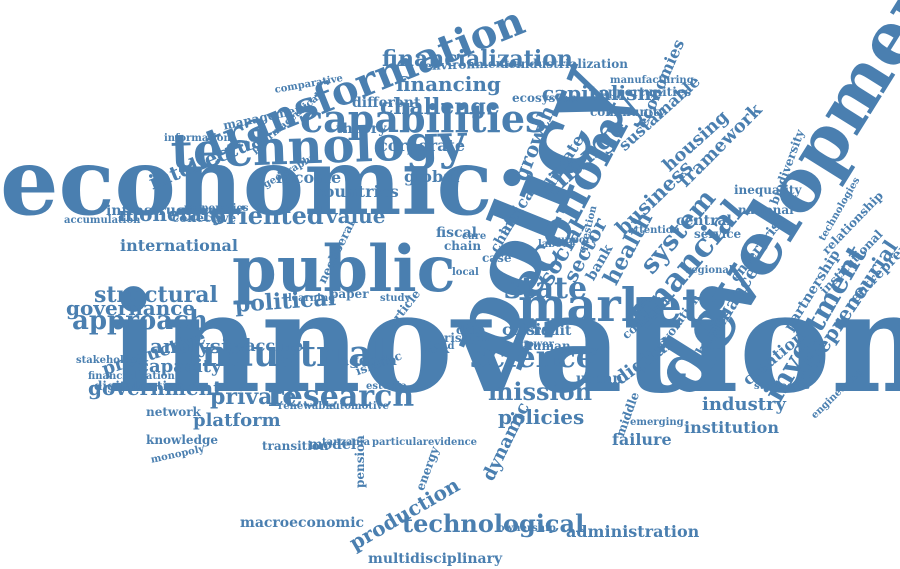 Image resolution: width=900 pixels, height=569 pixels. I want to click on word-failure: failure, so click(642, 439).